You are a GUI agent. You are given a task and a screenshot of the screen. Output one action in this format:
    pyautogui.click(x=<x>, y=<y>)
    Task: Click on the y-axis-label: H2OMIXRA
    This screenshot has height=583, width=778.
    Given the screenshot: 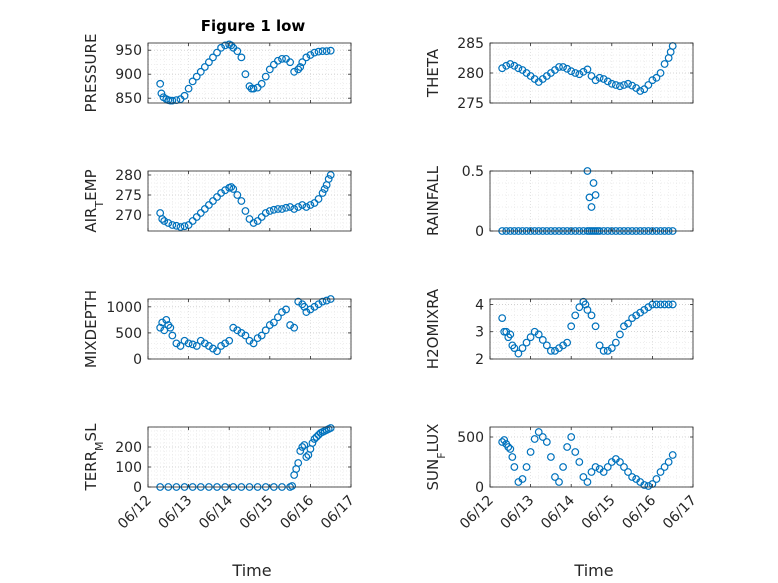 What is the action you would take?
    pyautogui.click(x=433, y=328)
    